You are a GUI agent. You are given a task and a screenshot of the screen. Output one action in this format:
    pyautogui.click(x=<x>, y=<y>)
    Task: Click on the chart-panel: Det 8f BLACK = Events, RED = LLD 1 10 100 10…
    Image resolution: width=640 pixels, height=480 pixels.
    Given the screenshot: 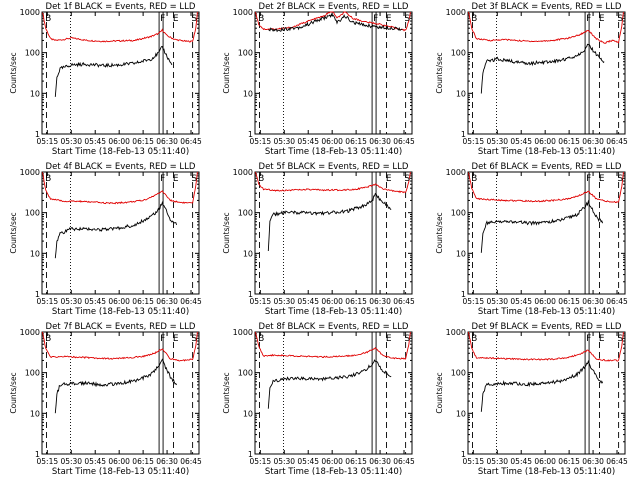 What is the action you would take?
    pyautogui.click(x=318, y=399)
    